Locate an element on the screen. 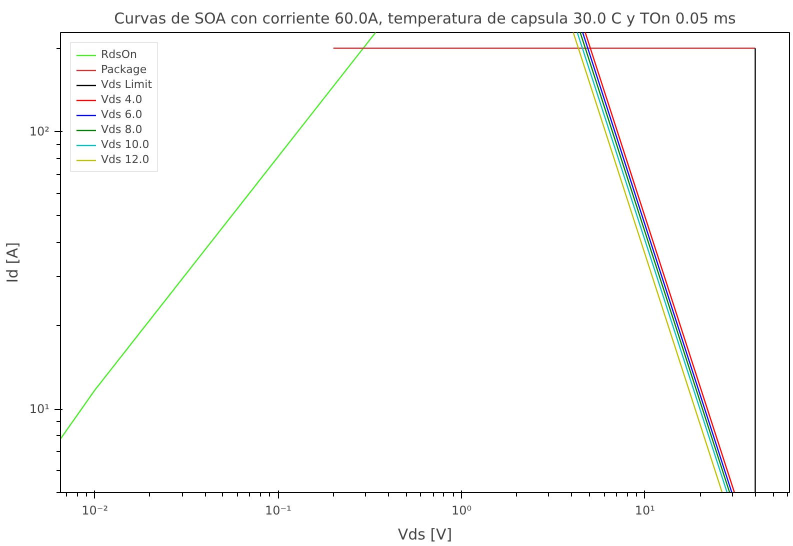 The height and width of the screenshot is (546, 793). y-axis-title: Id [A] is located at coordinates (12, 262).